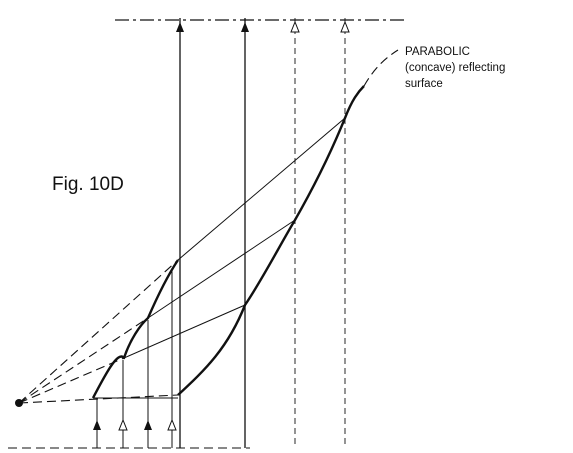  Describe the element at coordinates (437, 52) in the screenshot. I see `callout-line-1: PARABOLIC` at that location.